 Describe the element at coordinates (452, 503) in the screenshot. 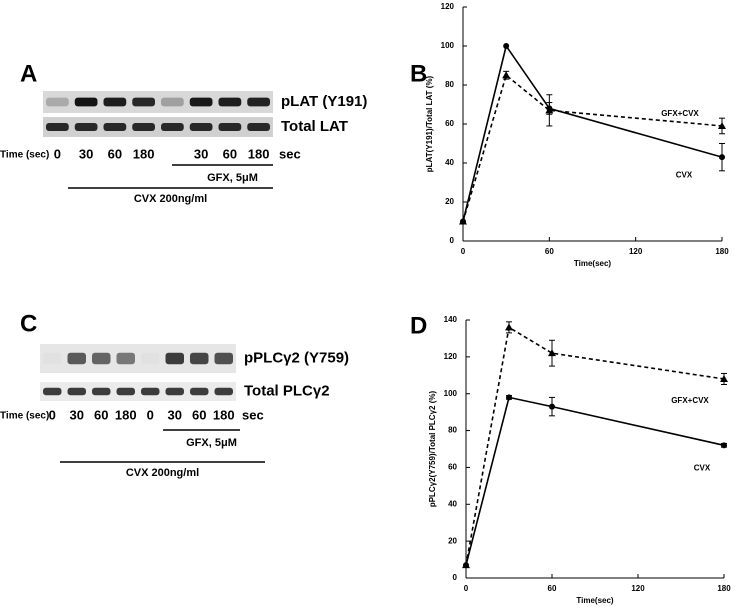

I see `y-tick-label: 40` at that location.